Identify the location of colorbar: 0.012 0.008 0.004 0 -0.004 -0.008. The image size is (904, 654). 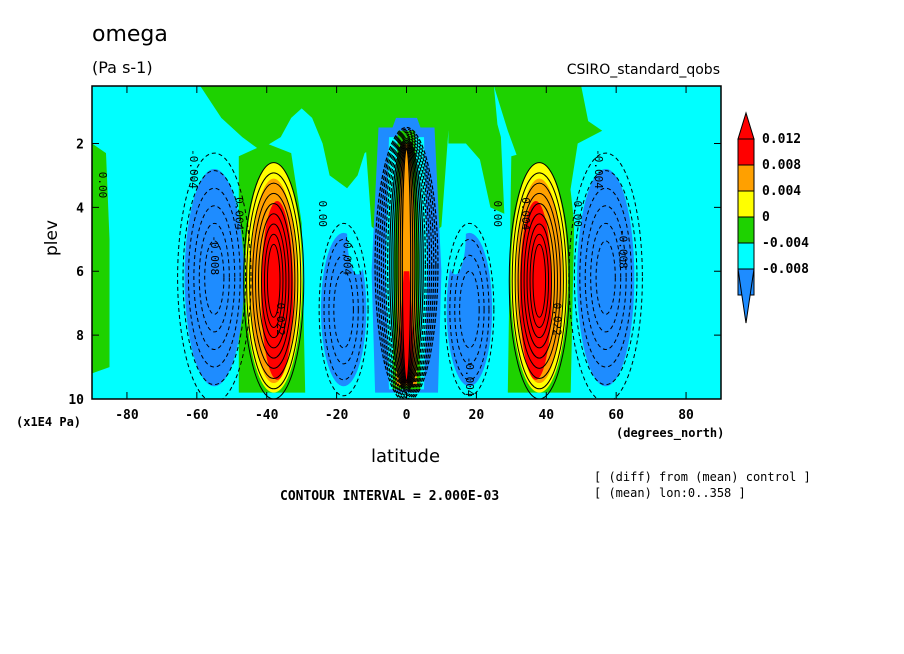
(773, 217).